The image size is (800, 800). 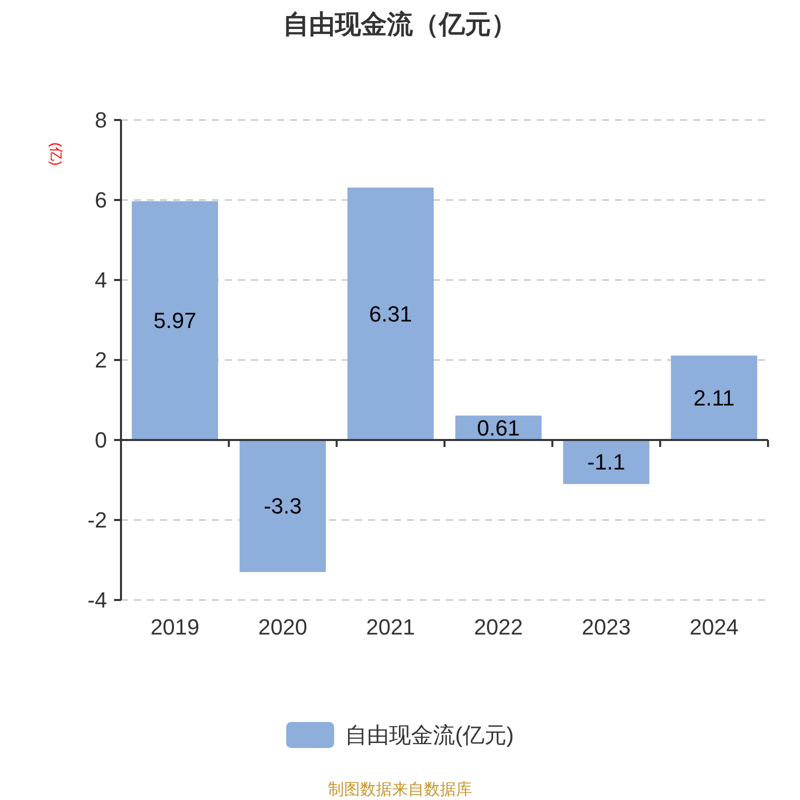 I want to click on x-tick-label: 2021, so click(x=391, y=627).